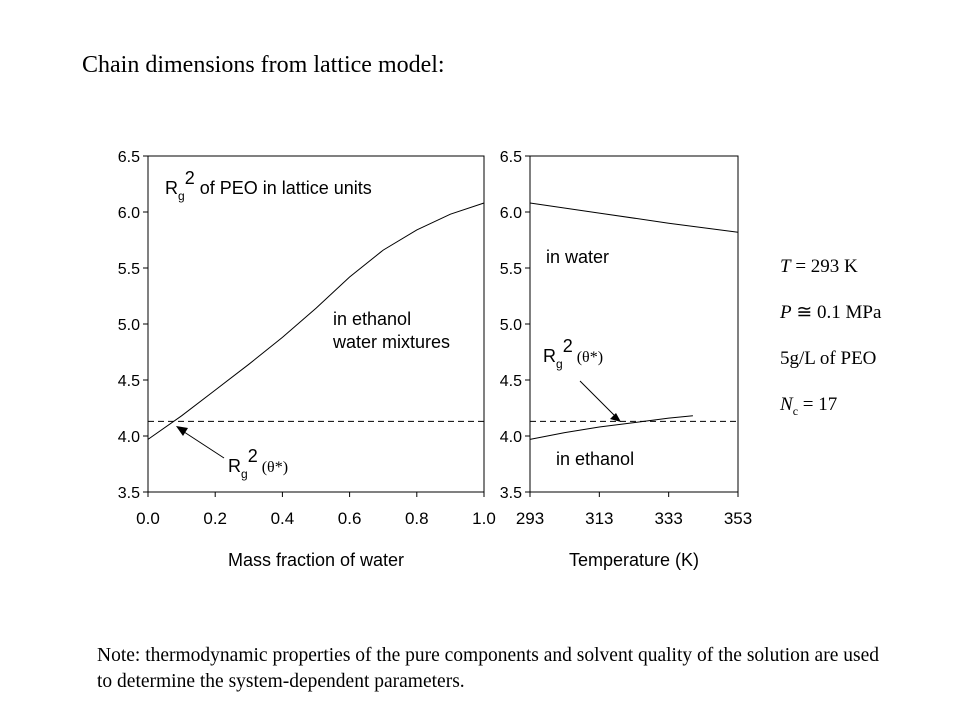 This screenshot has height=720, width=960. I want to click on right-plot-frame, so click(634, 324).